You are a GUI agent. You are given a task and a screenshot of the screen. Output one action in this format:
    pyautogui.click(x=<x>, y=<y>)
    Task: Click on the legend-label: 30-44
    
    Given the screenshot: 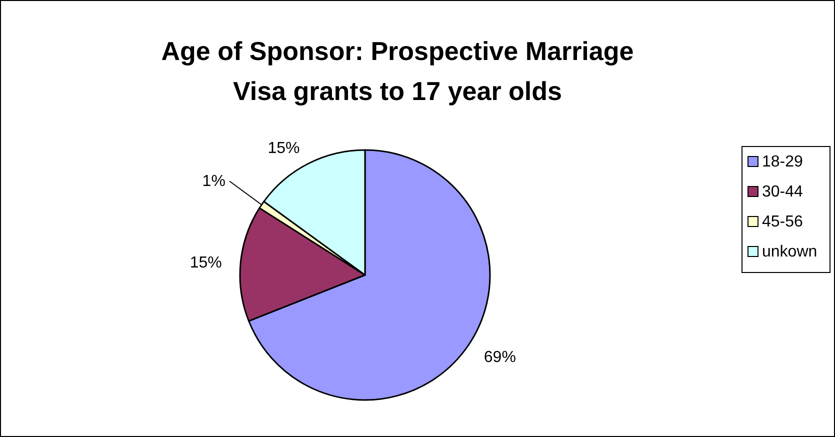 What is the action you would take?
    pyautogui.click(x=783, y=192)
    